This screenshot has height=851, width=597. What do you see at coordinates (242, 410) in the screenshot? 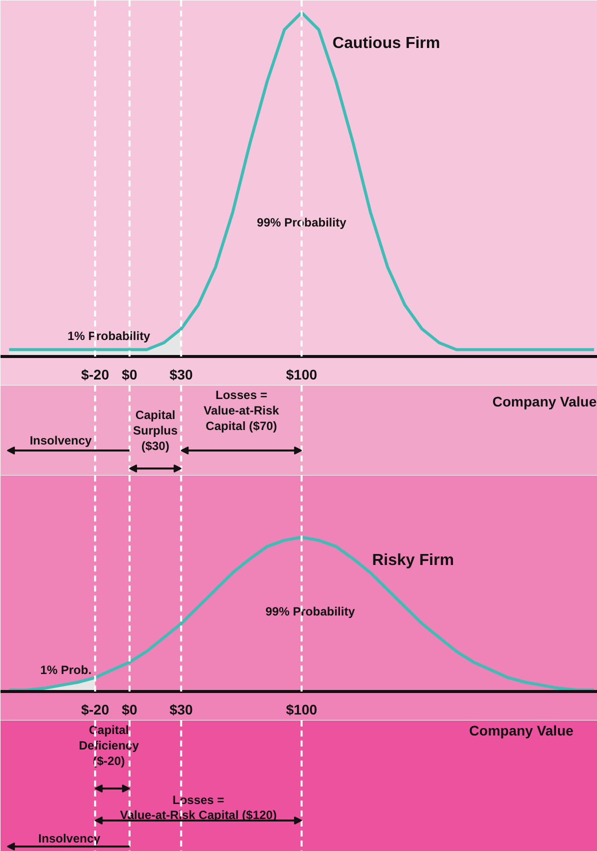
I see `text: Losses = Value-at-Risk Capital ($70)` at bounding box center [242, 410].